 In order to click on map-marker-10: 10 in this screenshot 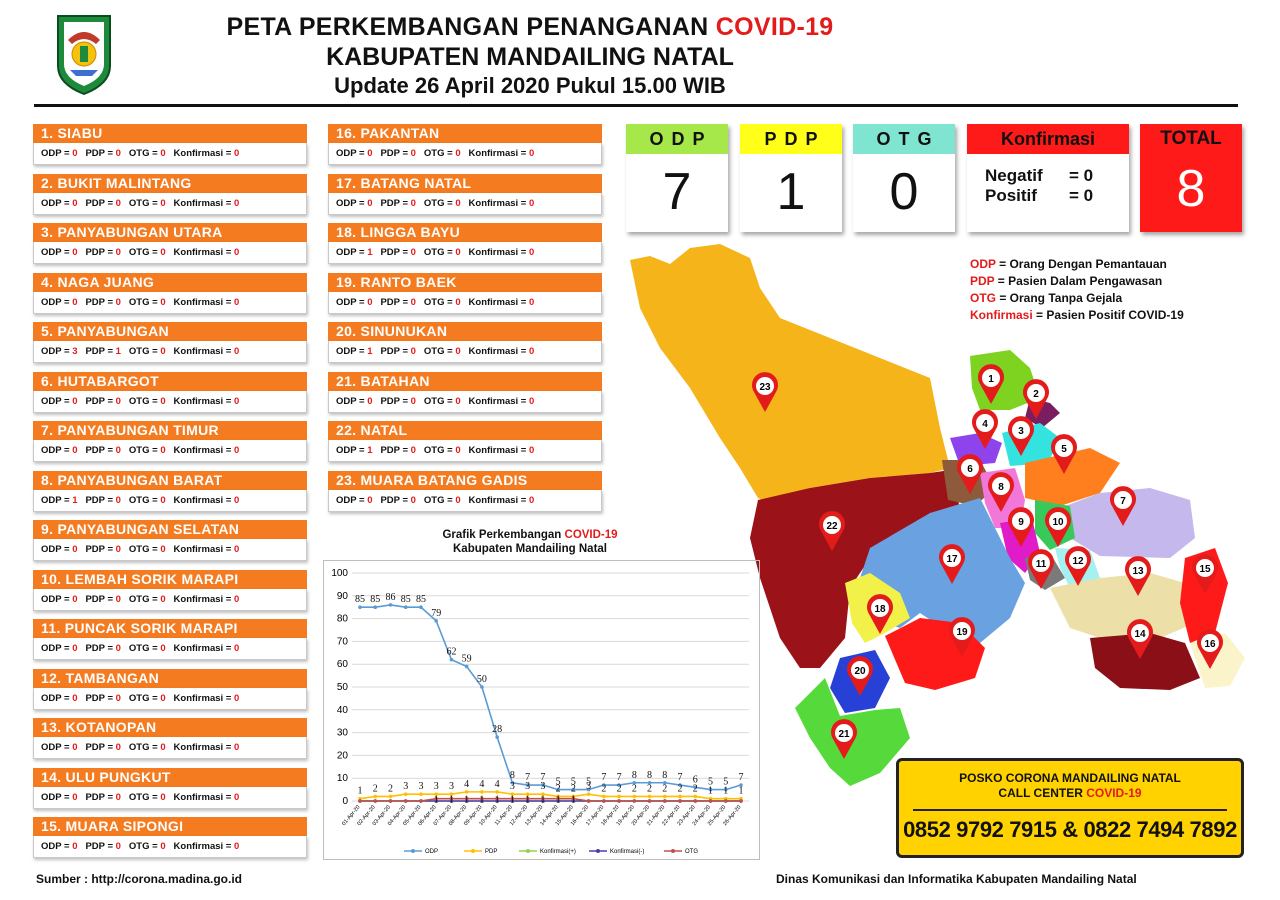, I will do `click(1058, 527)`.